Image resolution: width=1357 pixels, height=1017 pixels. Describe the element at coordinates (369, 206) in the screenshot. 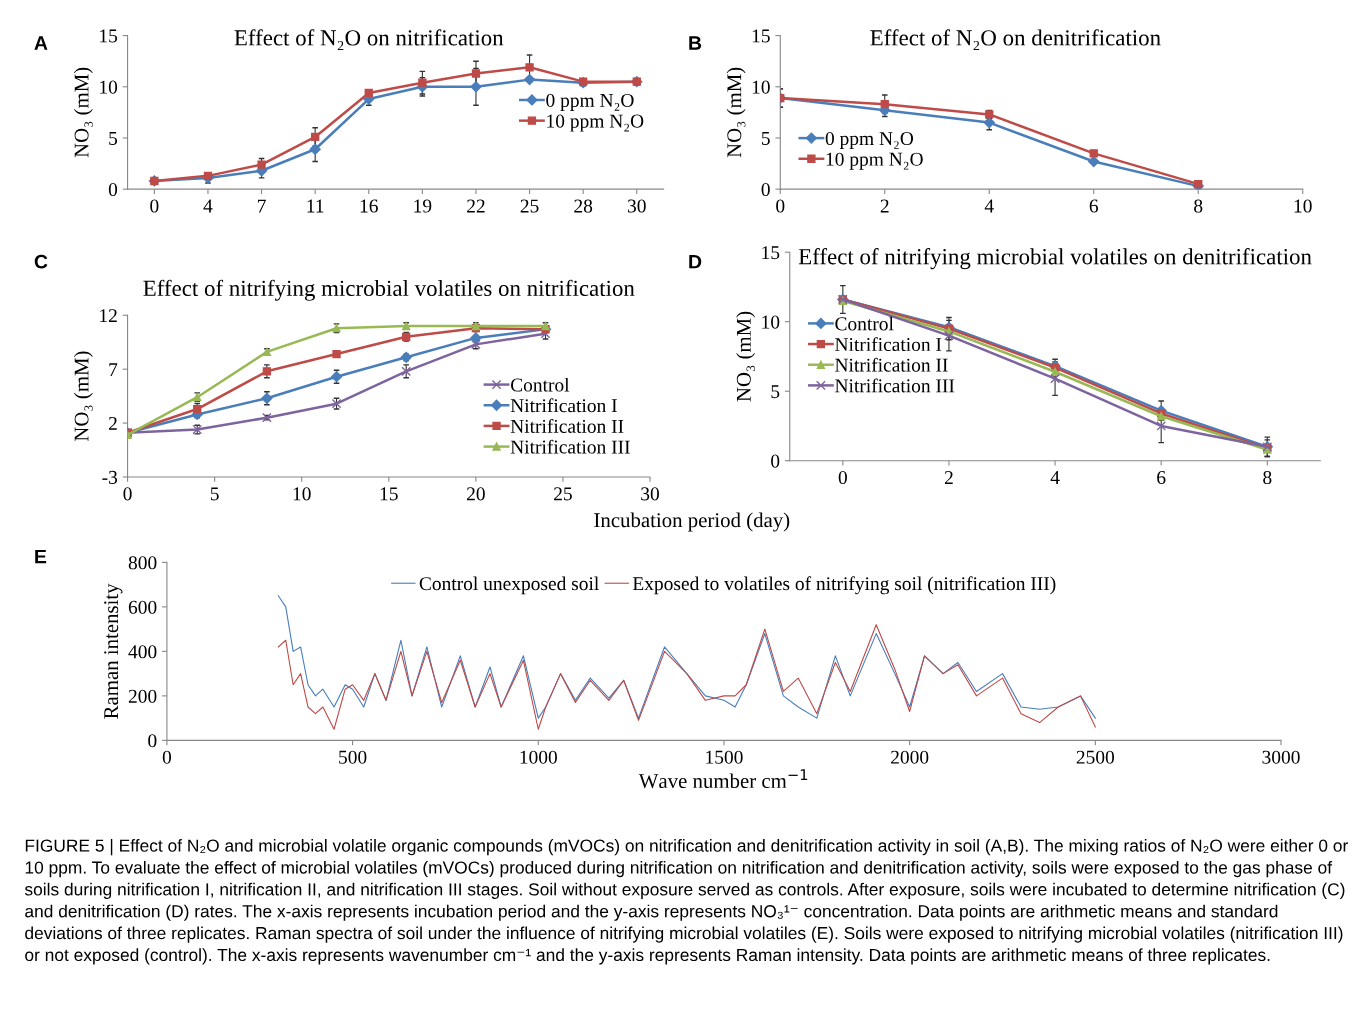

I see `x-tick-label: 16` at that location.